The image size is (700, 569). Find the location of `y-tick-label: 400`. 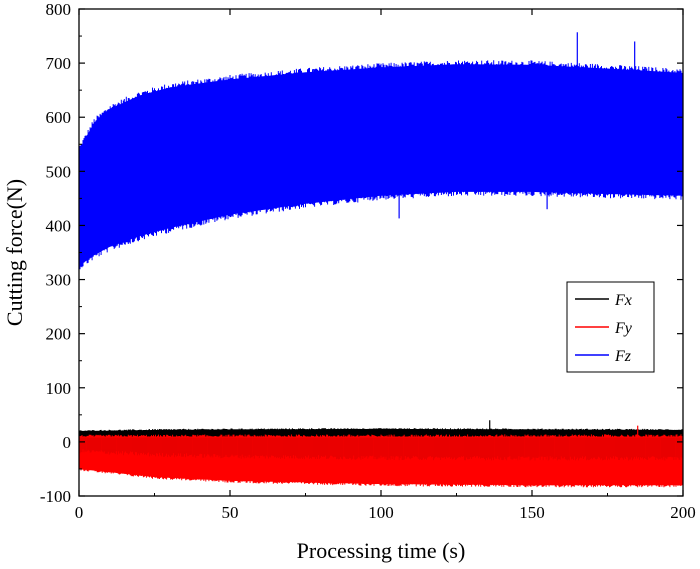

y-tick-label: 400 is located at coordinates (59, 225).